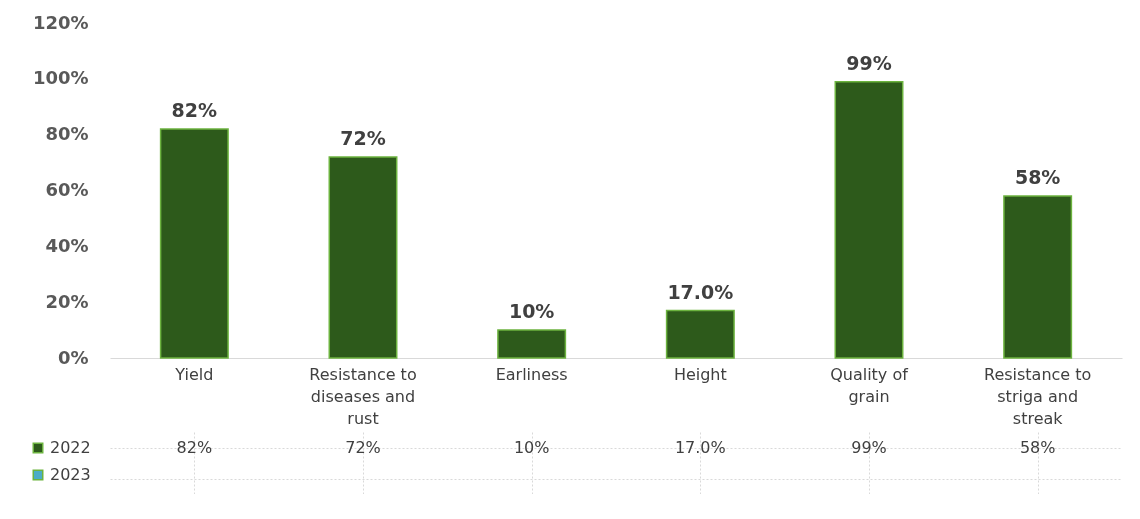 The height and width of the screenshot is (519, 1140). I want to click on text: 82%, so click(194, 110).